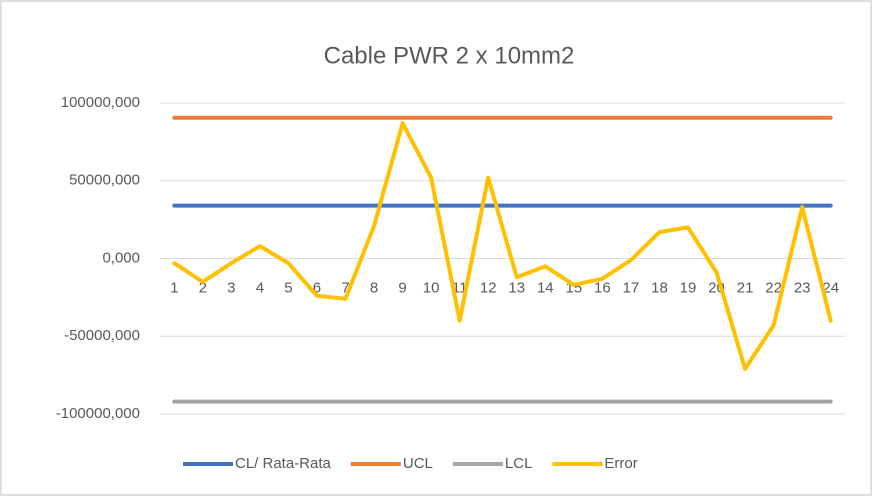 This screenshot has height=497, width=873. What do you see at coordinates (174, 287) in the screenshot?
I see `x-tick-label: 1` at bounding box center [174, 287].